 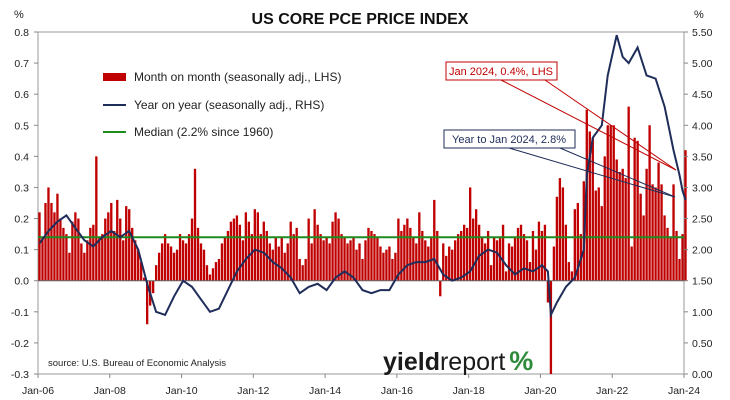 What do you see at coordinates (501, 72) in the screenshot?
I see `annotation-mom-label: Jan 2024, 0.4%, LHS` at bounding box center [501, 72].